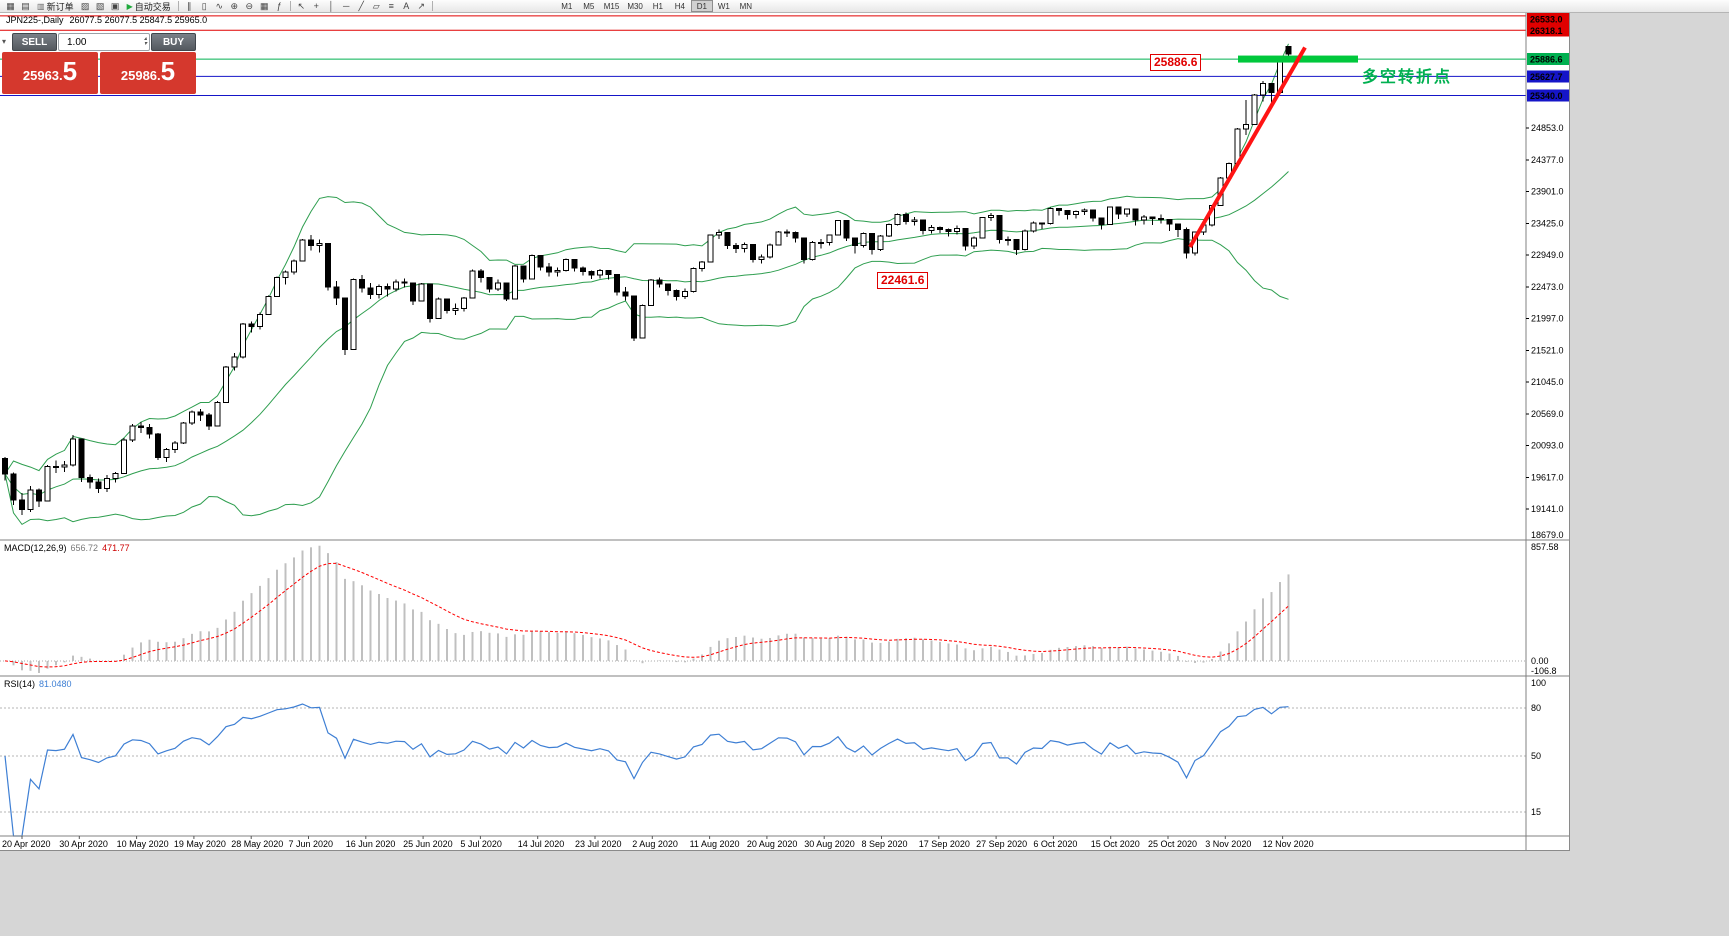 This screenshot has width=1729, height=936. Describe the element at coordinates (25, 6) in the screenshot. I see `chart-profiles-icon: ▤` at that location.